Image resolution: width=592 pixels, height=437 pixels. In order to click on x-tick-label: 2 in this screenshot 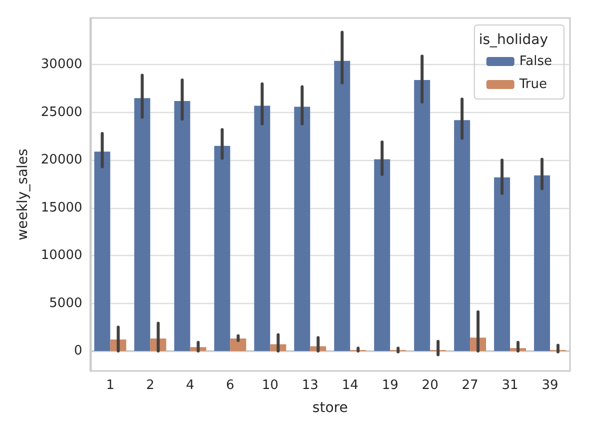, I will do `click(150, 385)`.